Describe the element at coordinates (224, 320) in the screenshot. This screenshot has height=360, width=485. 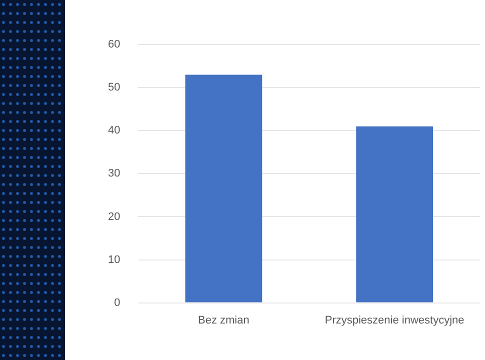
I see `x-tick-label: Bez zmian` at that location.